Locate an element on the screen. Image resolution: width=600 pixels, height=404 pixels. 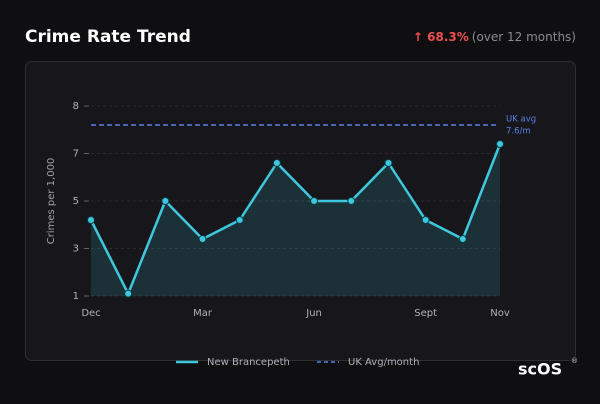
y-tick-label: 5 is located at coordinates (76, 201).